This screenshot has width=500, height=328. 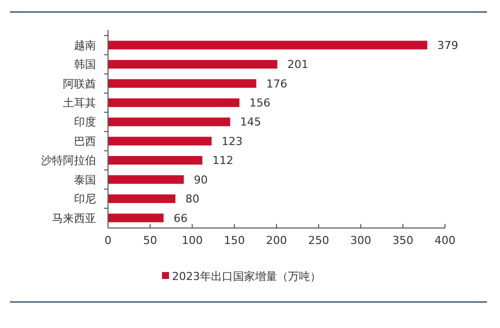 I want to click on y-tick-label: 沙特阿拉伯, so click(x=68, y=161).